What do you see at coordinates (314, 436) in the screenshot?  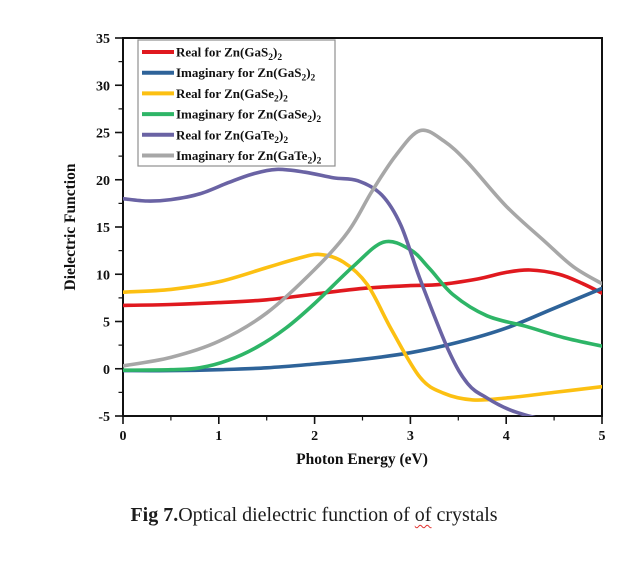 I see `x-tick-label: 2` at bounding box center [314, 436].